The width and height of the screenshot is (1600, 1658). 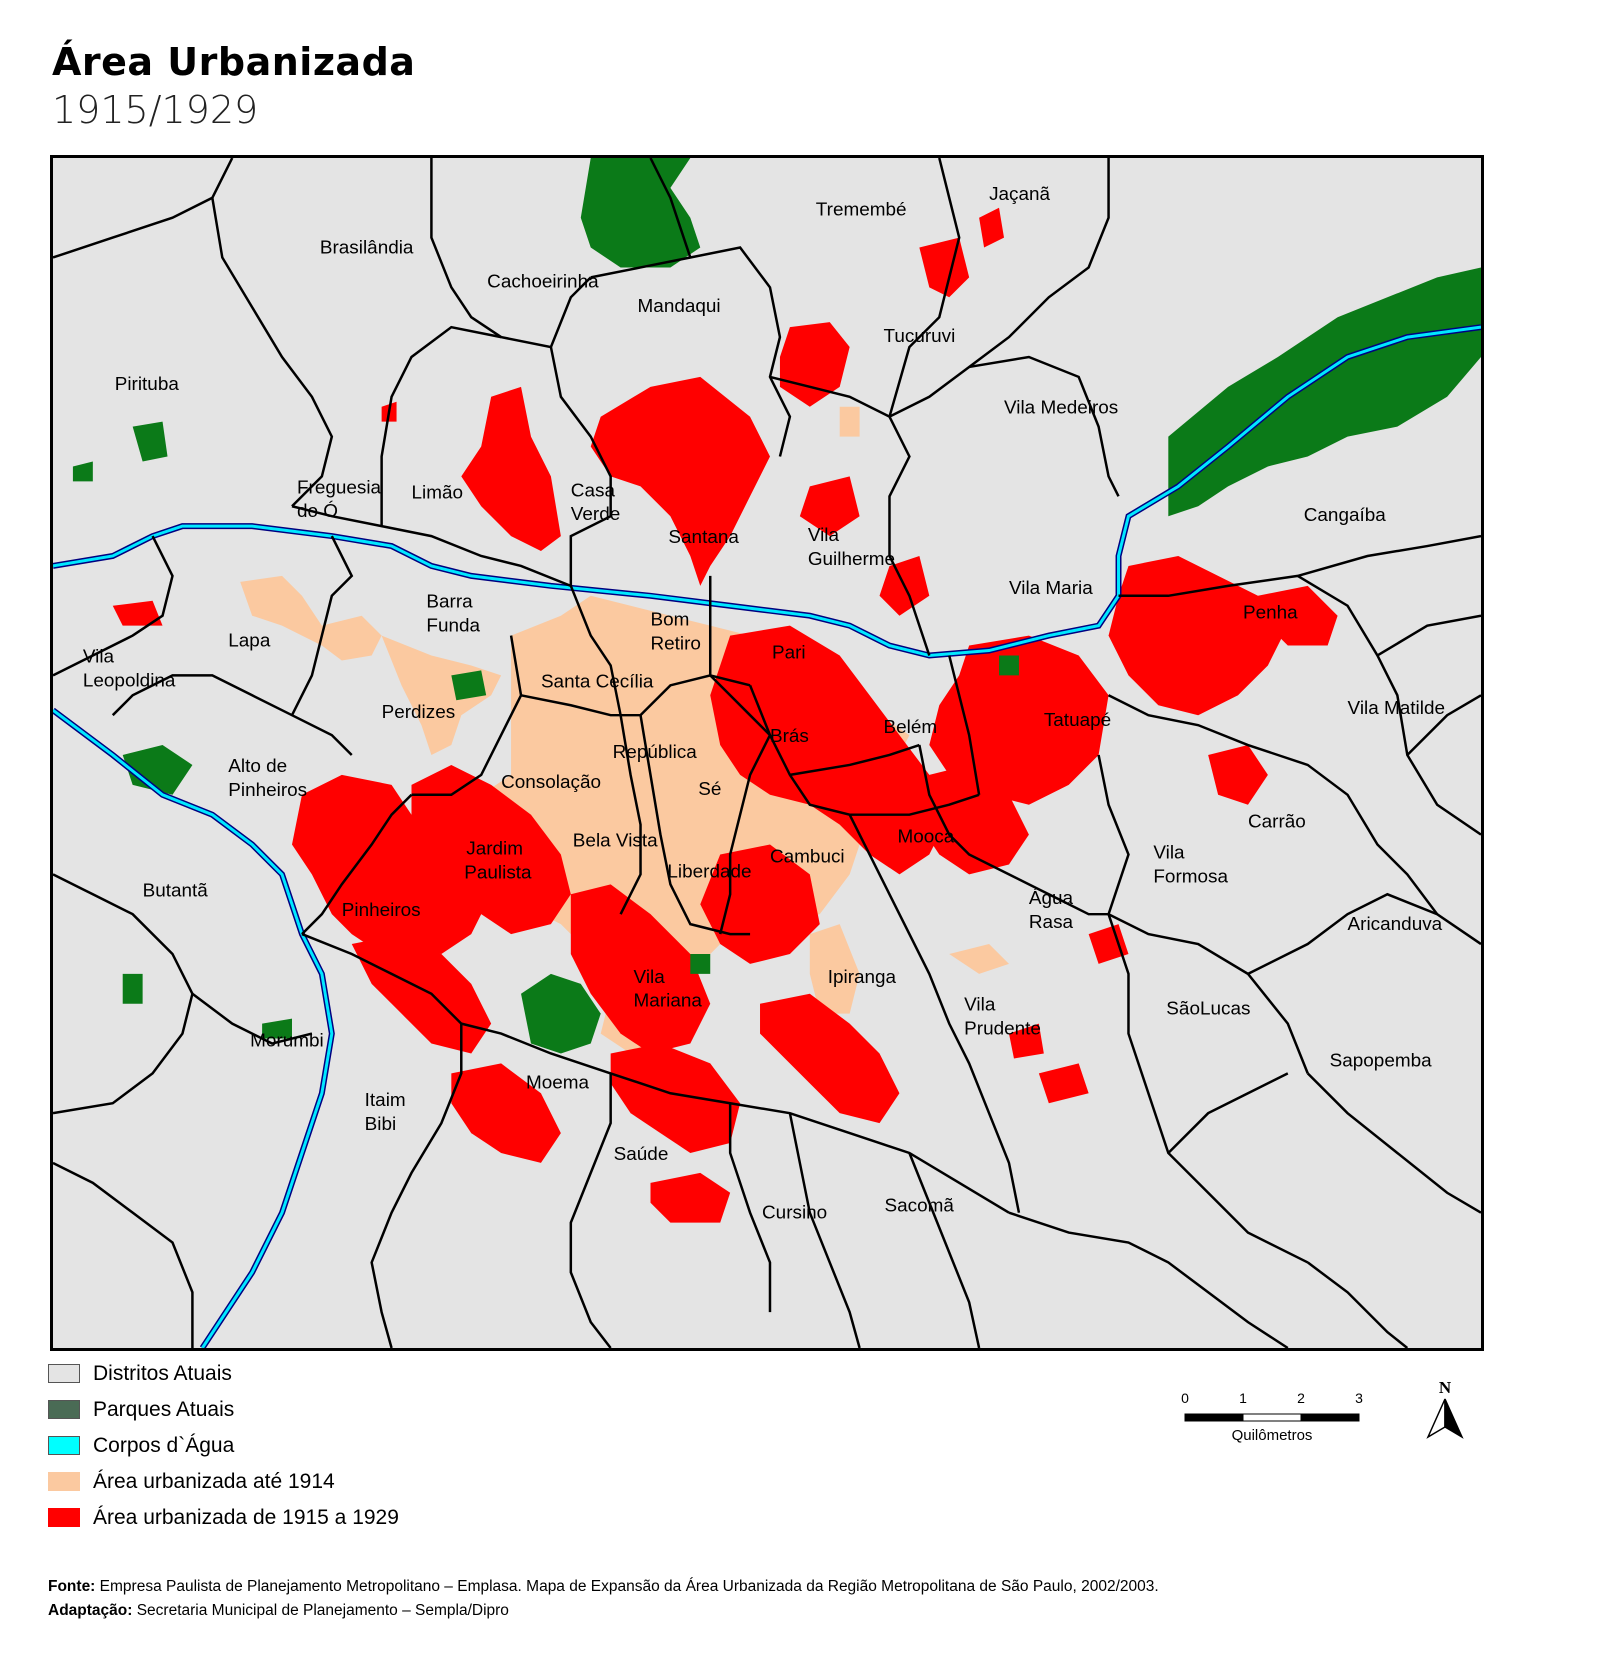 What do you see at coordinates (814, 364) in the screenshot?
I see `urban-red-tucuruvi` at bounding box center [814, 364].